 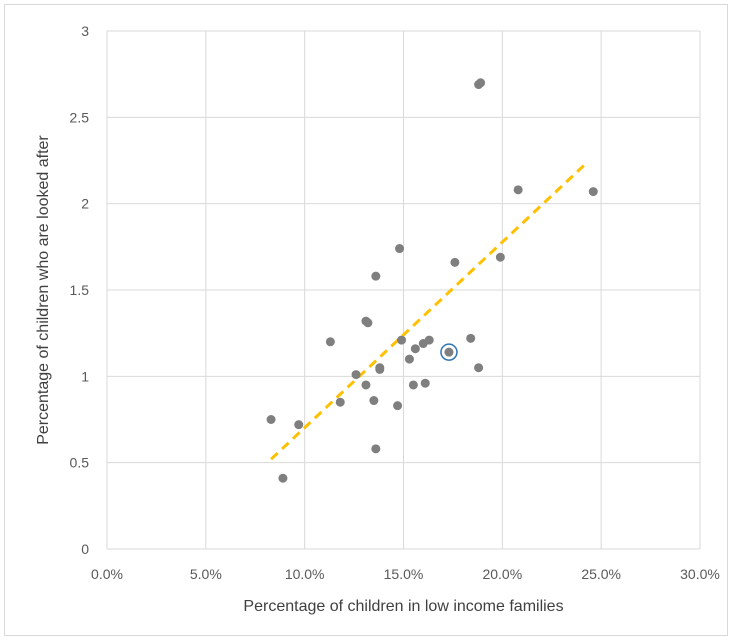 I want to click on y-tick-label: 2.5, so click(x=80, y=117).